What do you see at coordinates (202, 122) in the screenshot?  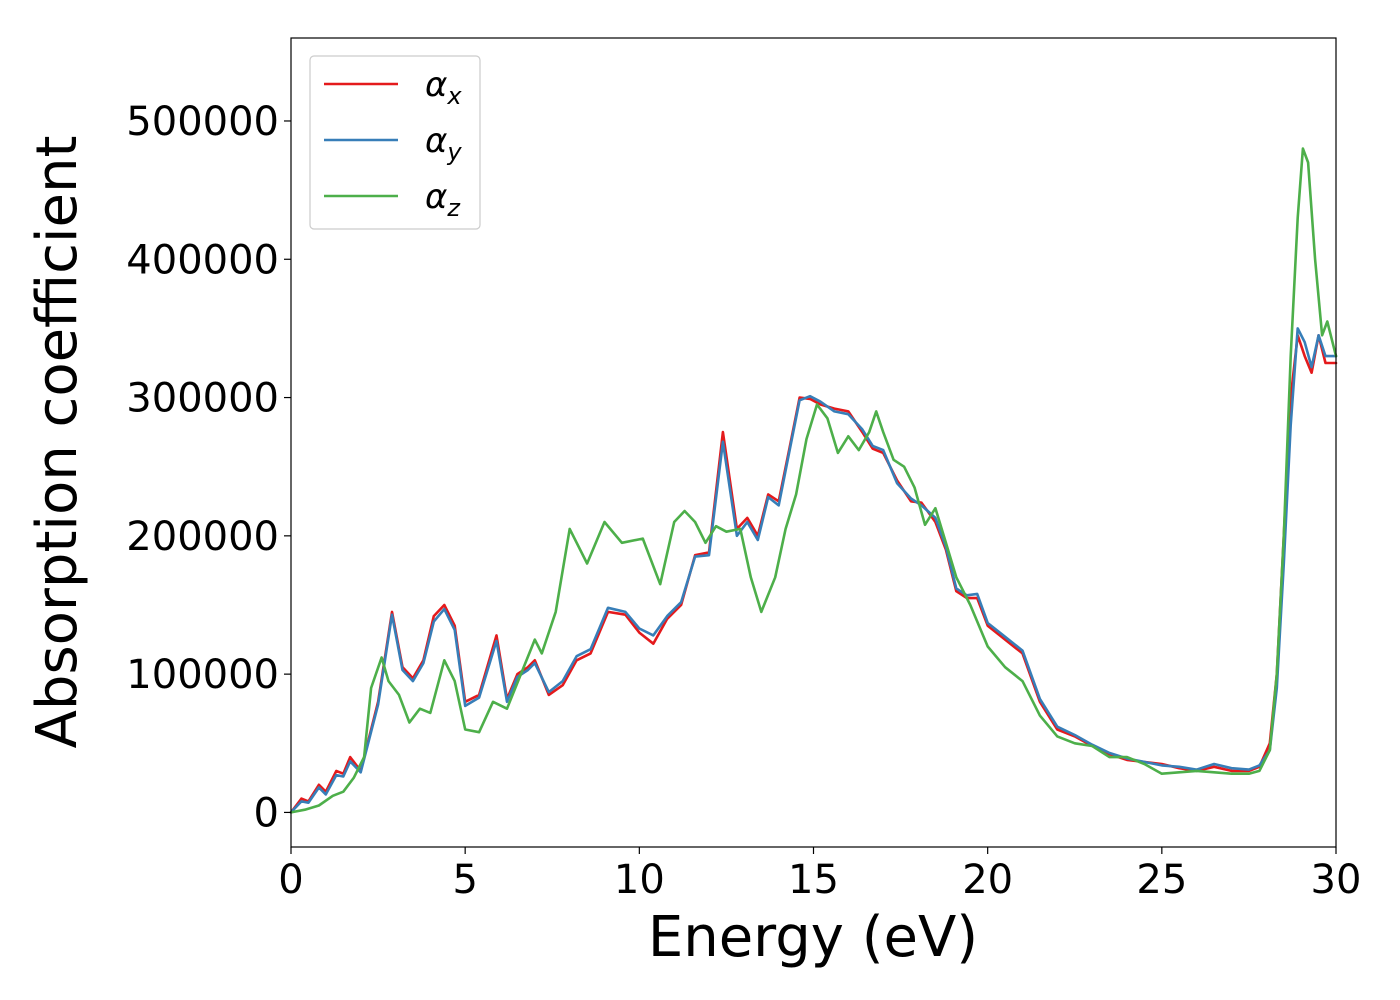 I see `y-tick-label: 500000` at bounding box center [202, 122].